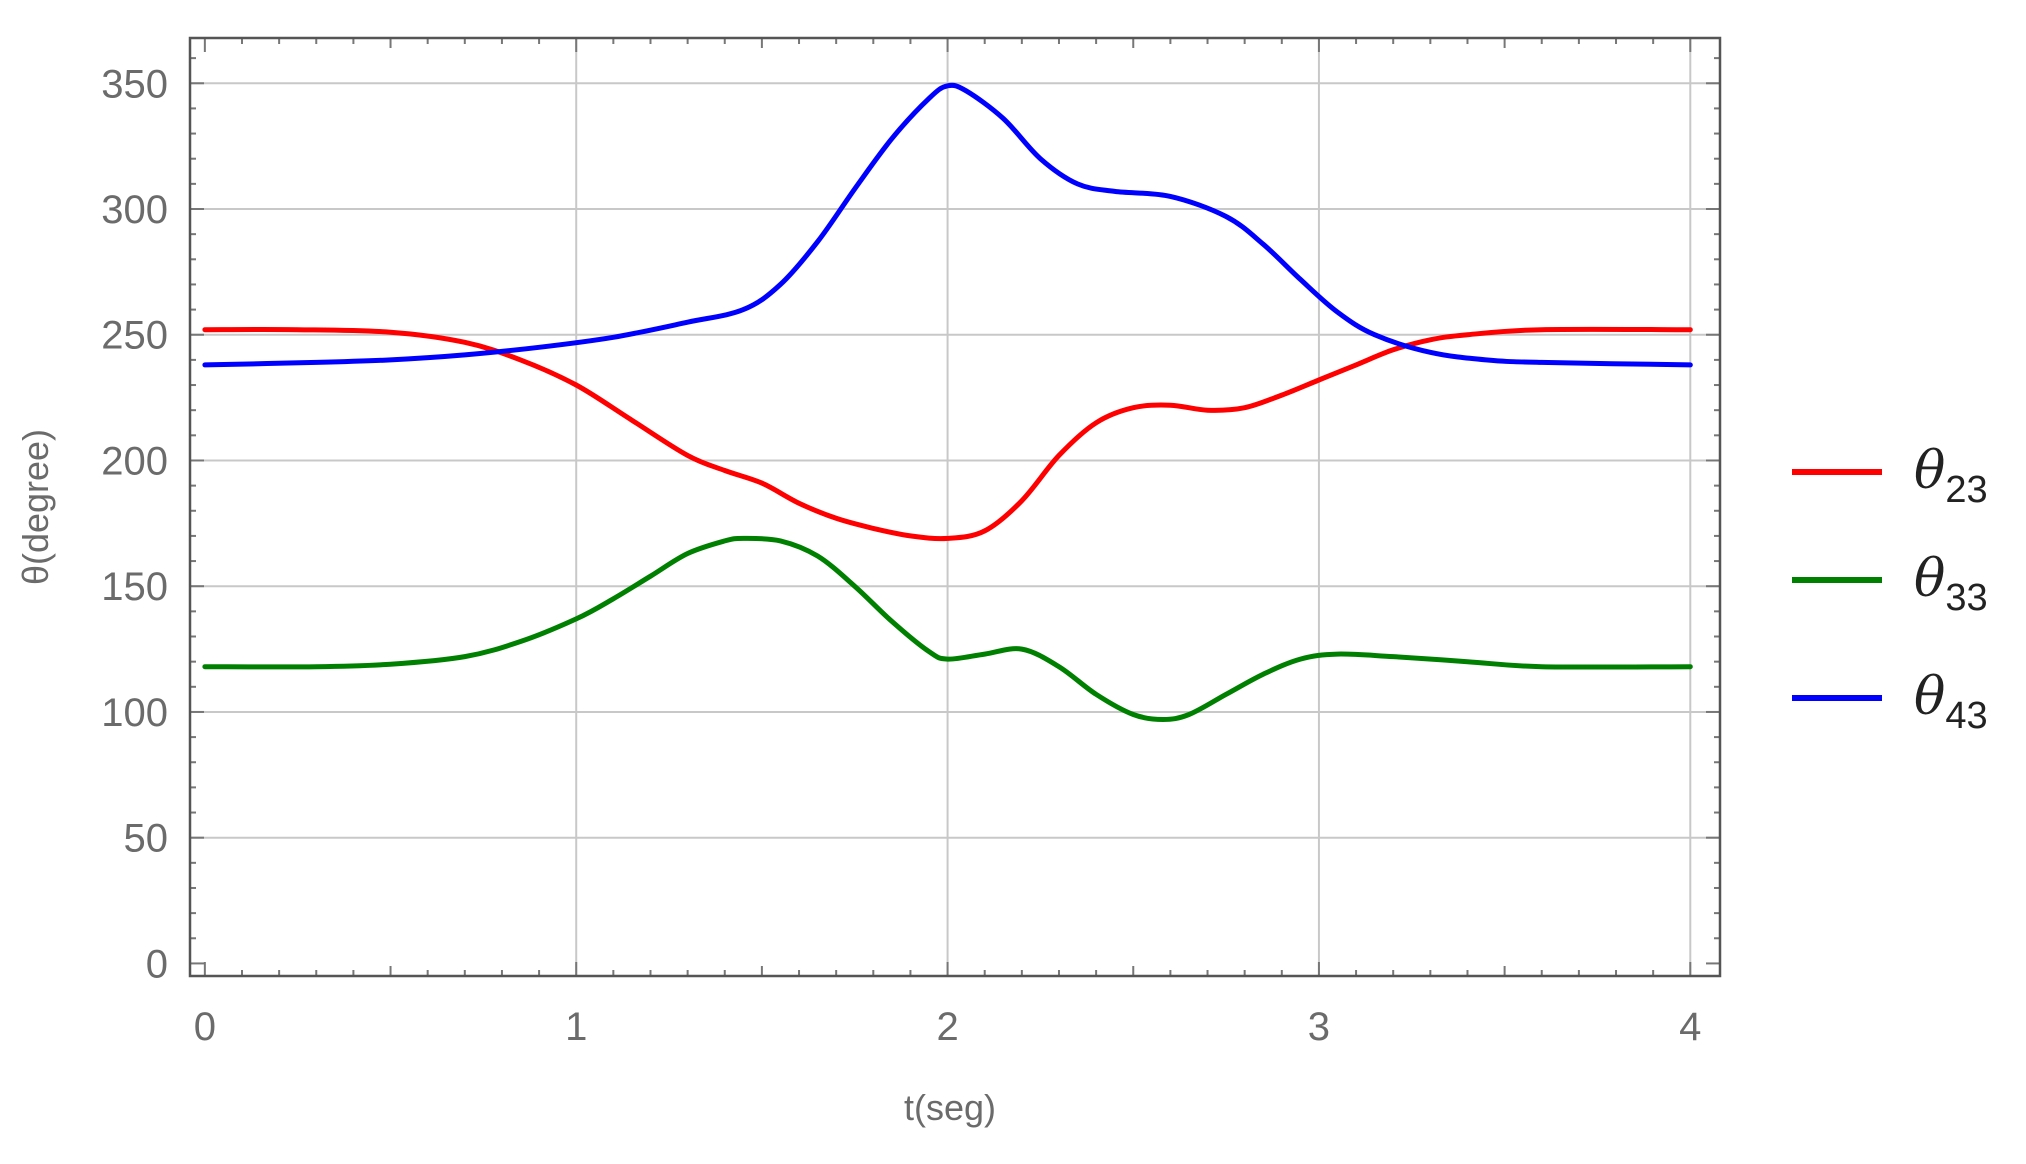 The image size is (2026, 1164). Describe the element at coordinates (157, 964) in the screenshot. I see `y-tick-label: 0` at that location.